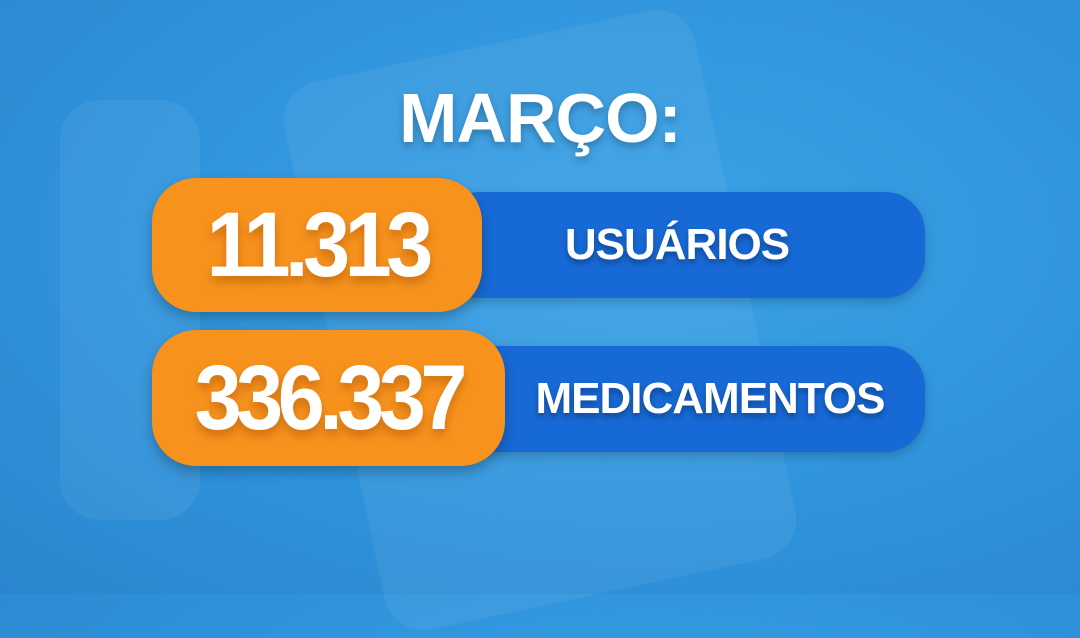 This screenshot has height=638, width=1080. What do you see at coordinates (710, 398) in the screenshot?
I see `stat-label: MEDICAMENTOS` at bounding box center [710, 398].